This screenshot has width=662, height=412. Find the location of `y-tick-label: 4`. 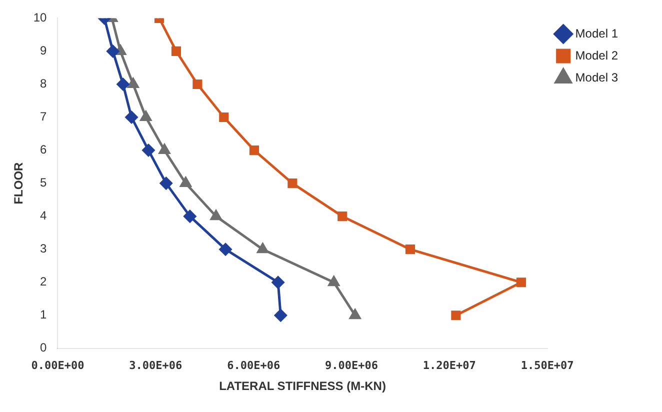

y-tick-label: 4 is located at coordinates (44, 215).